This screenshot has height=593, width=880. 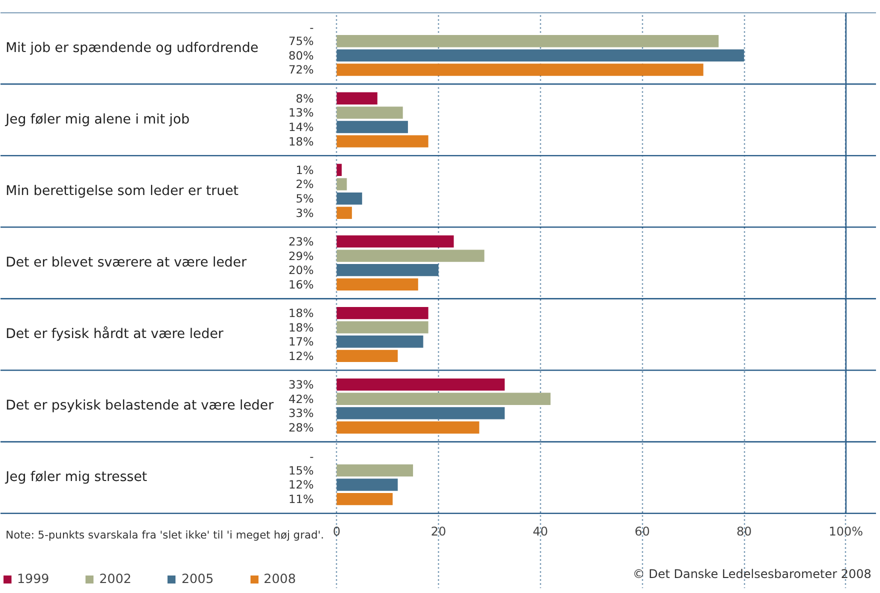 I want to click on x-tick-label: 100%, so click(x=846, y=531).